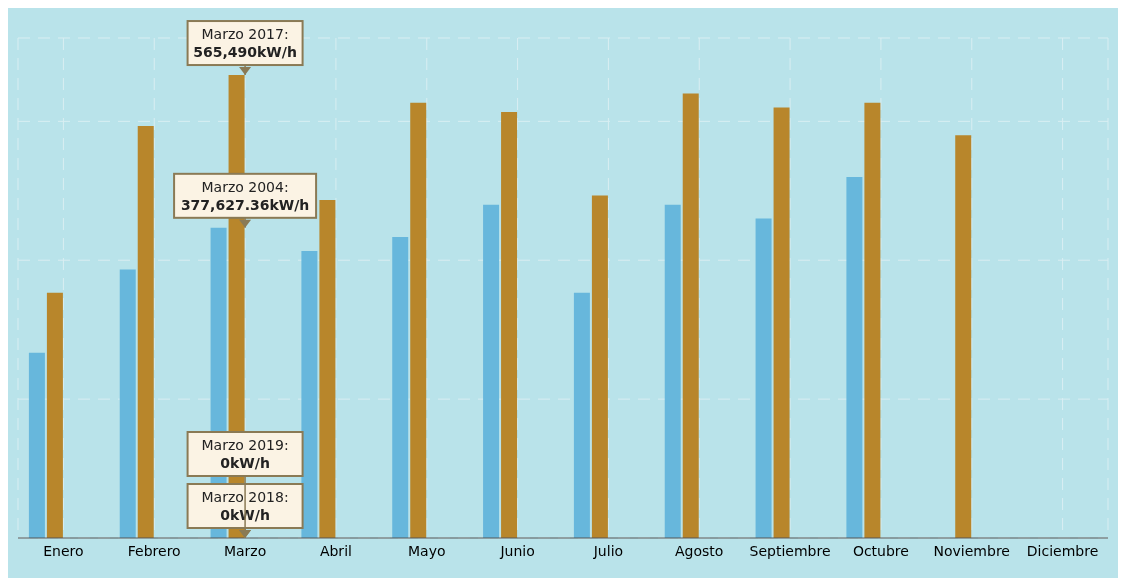  I want to click on x-tick-label: Mayo, so click(426, 550).